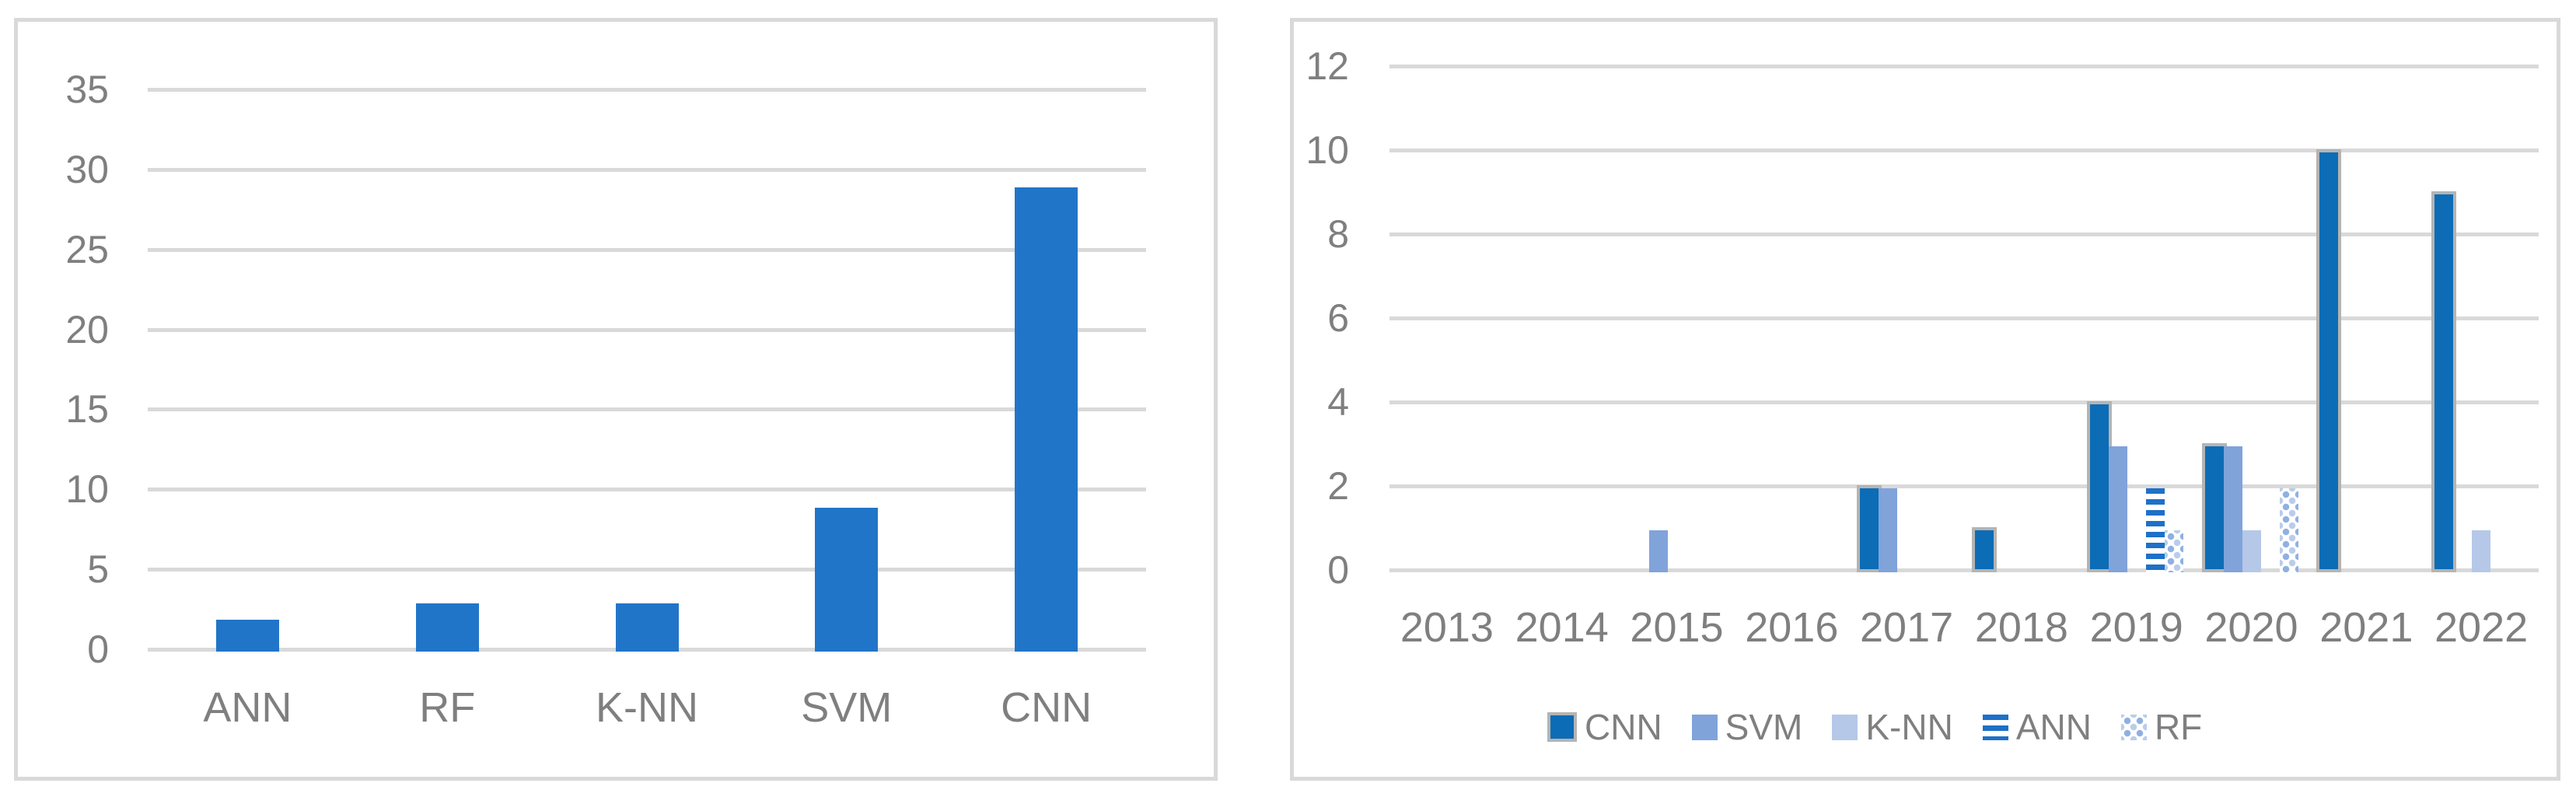 Image resolution: width=2576 pixels, height=797 pixels. What do you see at coordinates (2178, 727) in the screenshot?
I see `legend-label-RF: RF` at bounding box center [2178, 727].